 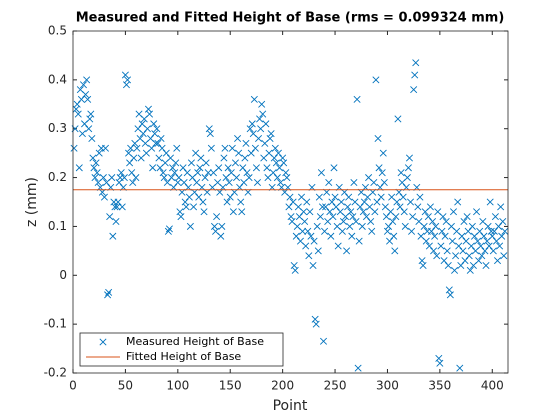 I want to click on x-tick-label: 50, so click(x=125, y=386).